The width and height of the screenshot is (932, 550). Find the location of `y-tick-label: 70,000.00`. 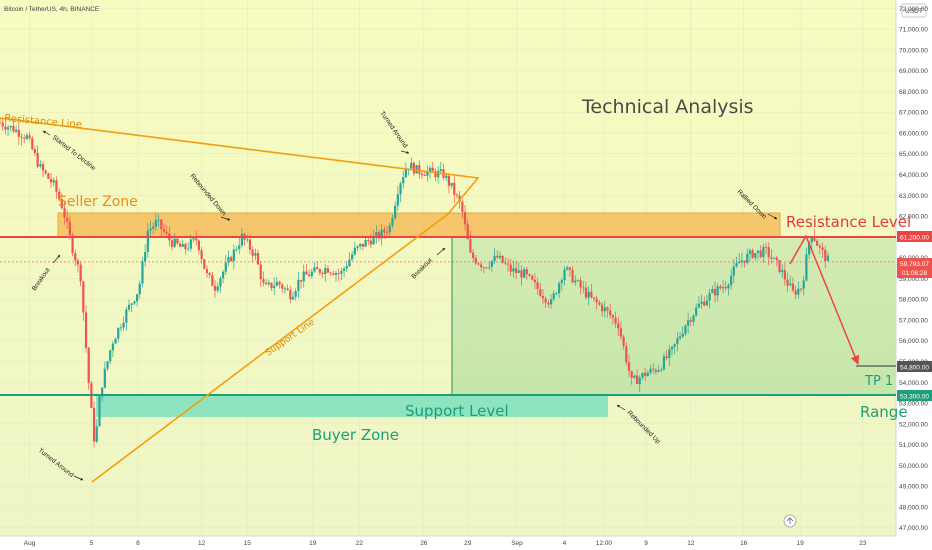

y-tick-label: 70,000.00 is located at coordinates (913, 50).